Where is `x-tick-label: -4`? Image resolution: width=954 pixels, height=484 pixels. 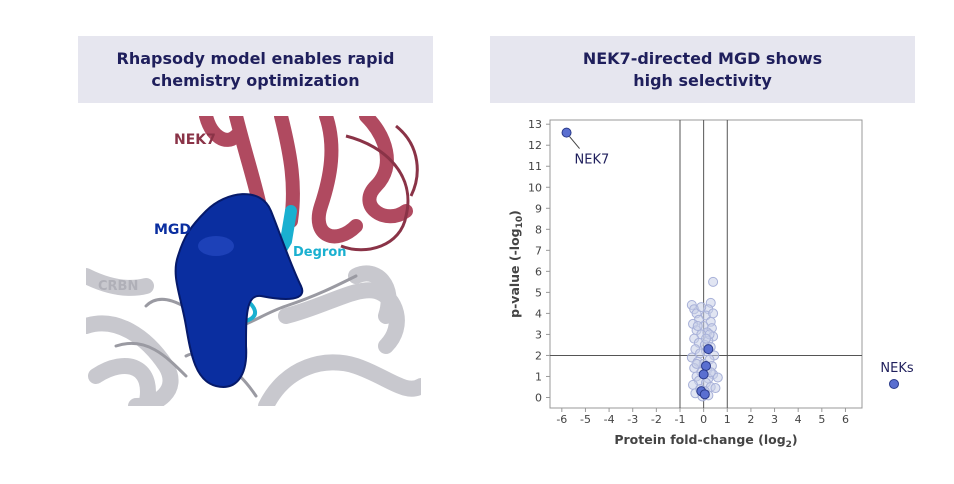 x-tick-label: -4 is located at coordinates (609, 419).